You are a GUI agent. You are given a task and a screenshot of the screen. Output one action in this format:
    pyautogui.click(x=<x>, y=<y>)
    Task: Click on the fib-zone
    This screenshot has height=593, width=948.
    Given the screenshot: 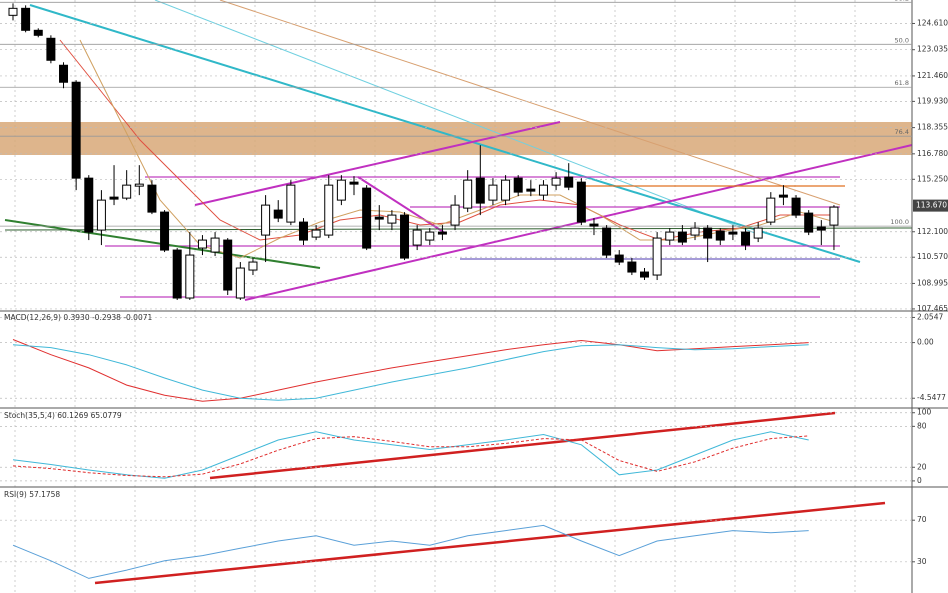 What is the action you would take?
    pyautogui.click(x=456, y=138)
    